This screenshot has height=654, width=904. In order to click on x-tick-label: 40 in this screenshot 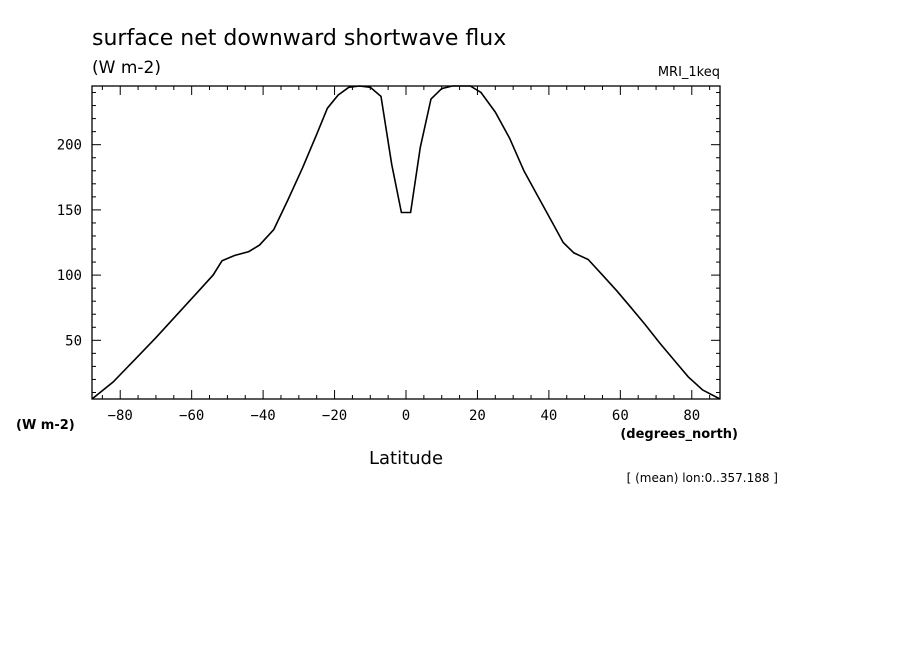, I will do `click(548, 416)`.